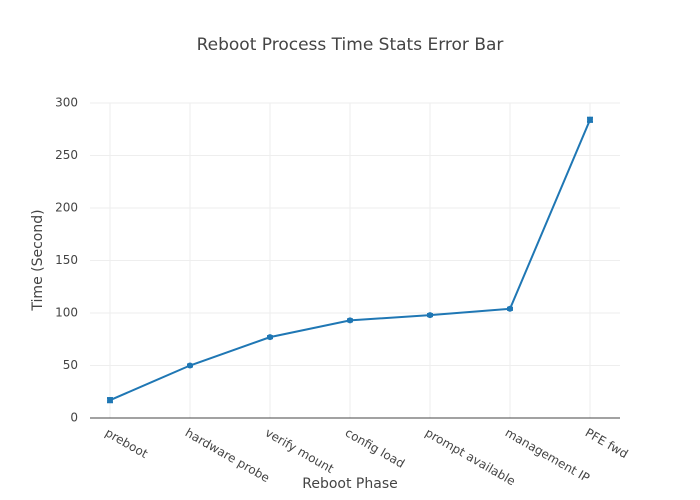 The height and width of the screenshot is (500, 700). Describe the element at coordinates (66, 313) in the screenshot. I see `y-tick-label: 100` at that location.